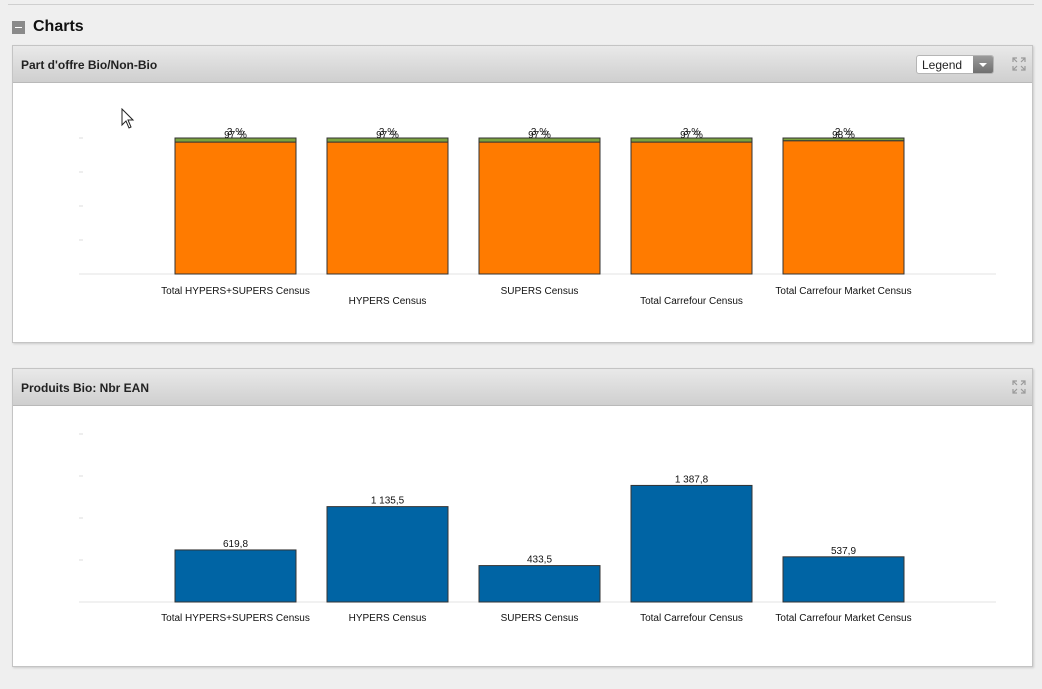 Image resolution: width=1042 pixels, height=689 pixels. I want to click on top-divider, so click(521, 4).